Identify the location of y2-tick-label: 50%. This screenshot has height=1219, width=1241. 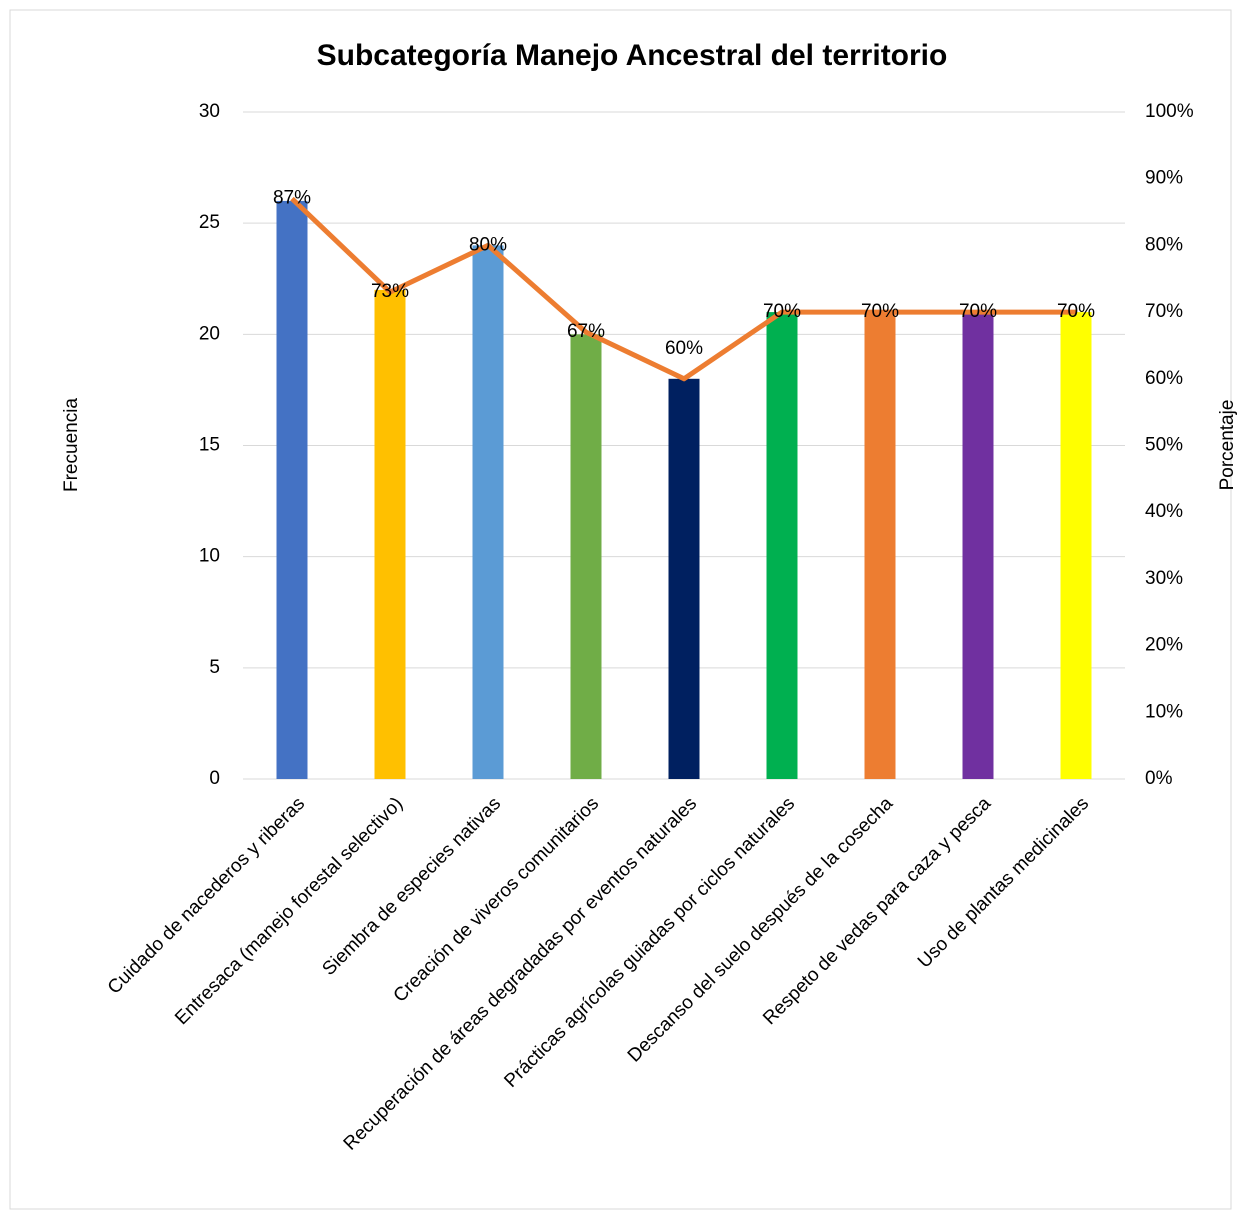
(1164, 445).